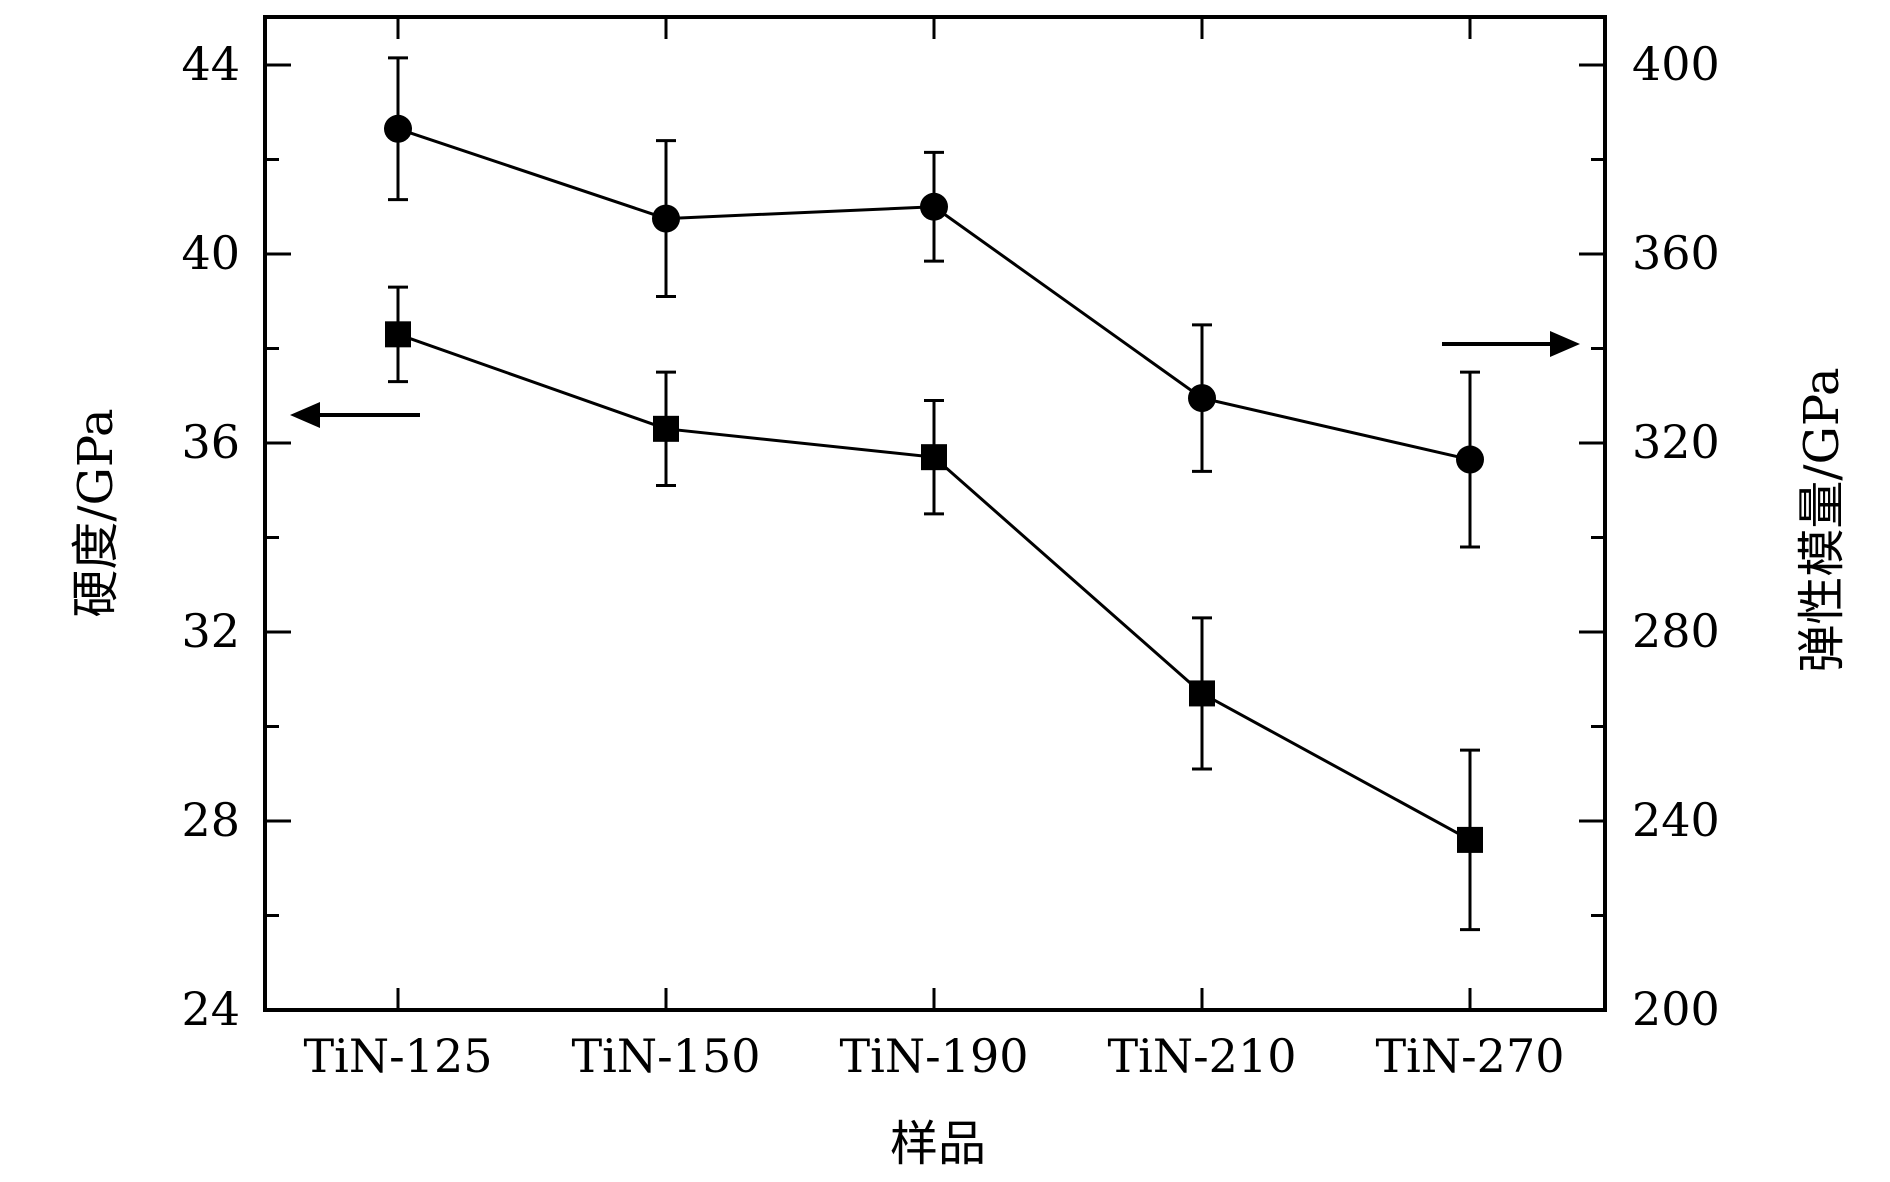 Image resolution: width=1890 pixels, height=1182 pixels. I want to click on right-tick-label: 320, so click(1676, 442).